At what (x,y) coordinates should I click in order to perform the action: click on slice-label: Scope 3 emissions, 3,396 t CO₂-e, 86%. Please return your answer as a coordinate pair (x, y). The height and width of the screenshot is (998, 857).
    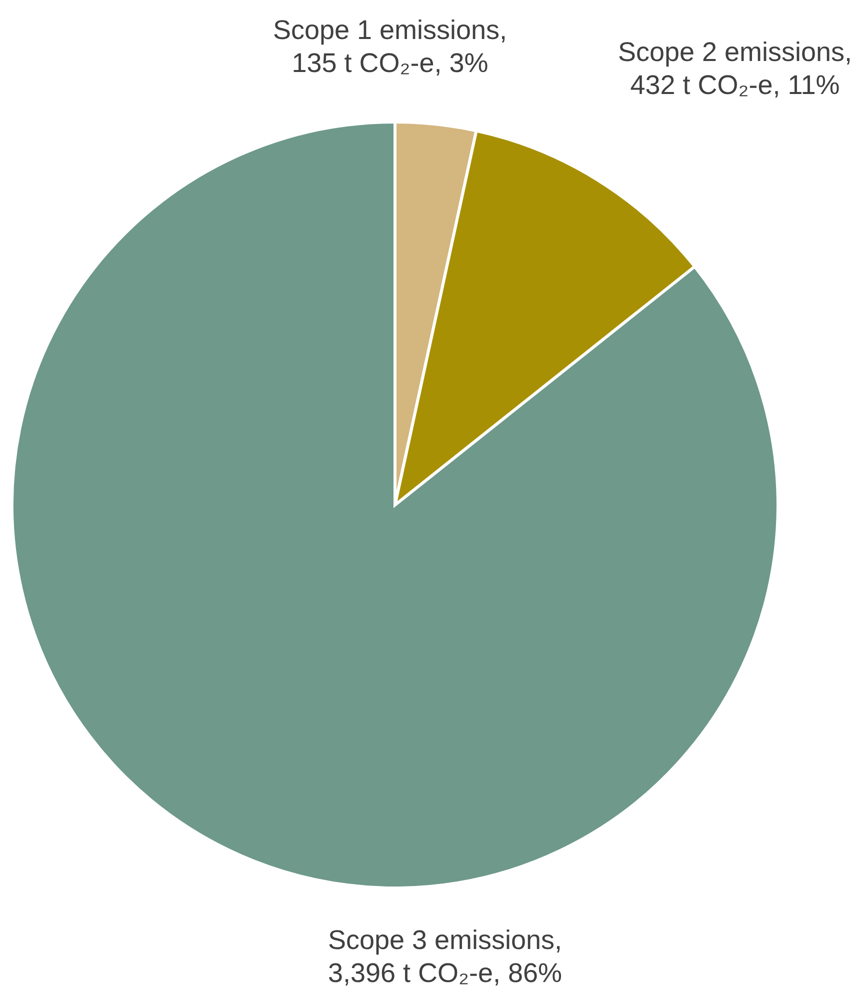
    Looking at the image, I should click on (445, 956).